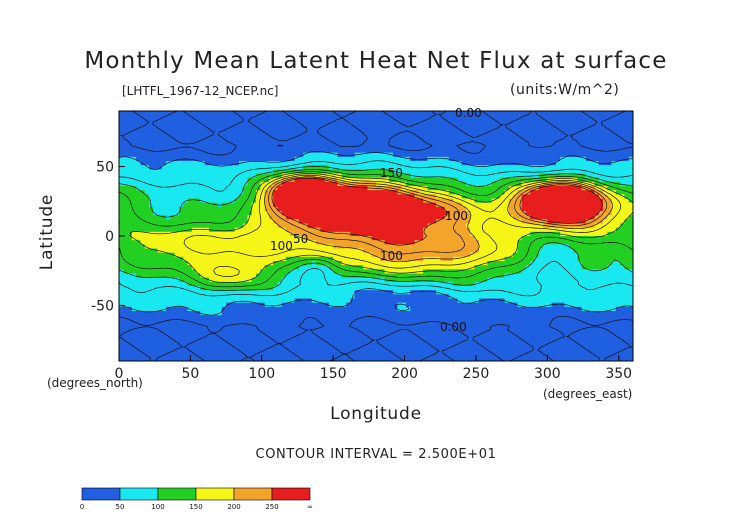  Describe the element at coordinates (565, 90) in the screenshot. I see `units-label: (units:W/m^2)` at that location.